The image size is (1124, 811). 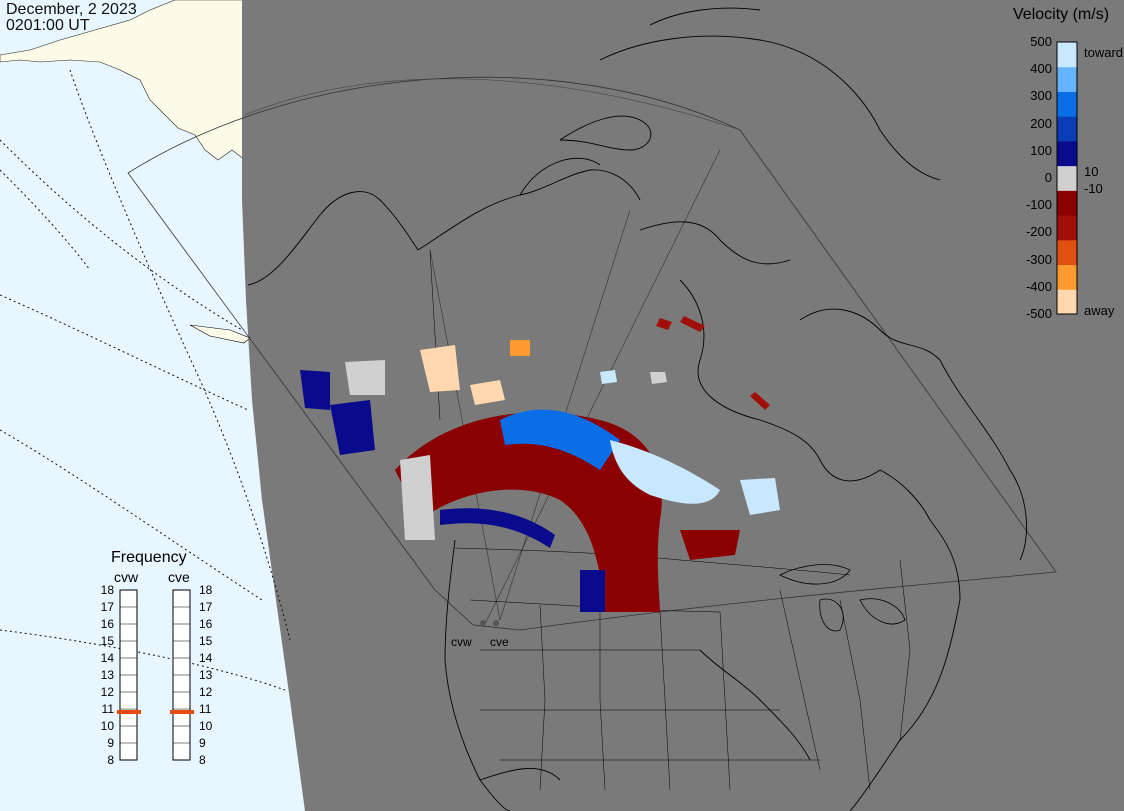 What do you see at coordinates (603, 386) in the screenshot?
I see `fov-beam-line` at bounding box center [603, 386].